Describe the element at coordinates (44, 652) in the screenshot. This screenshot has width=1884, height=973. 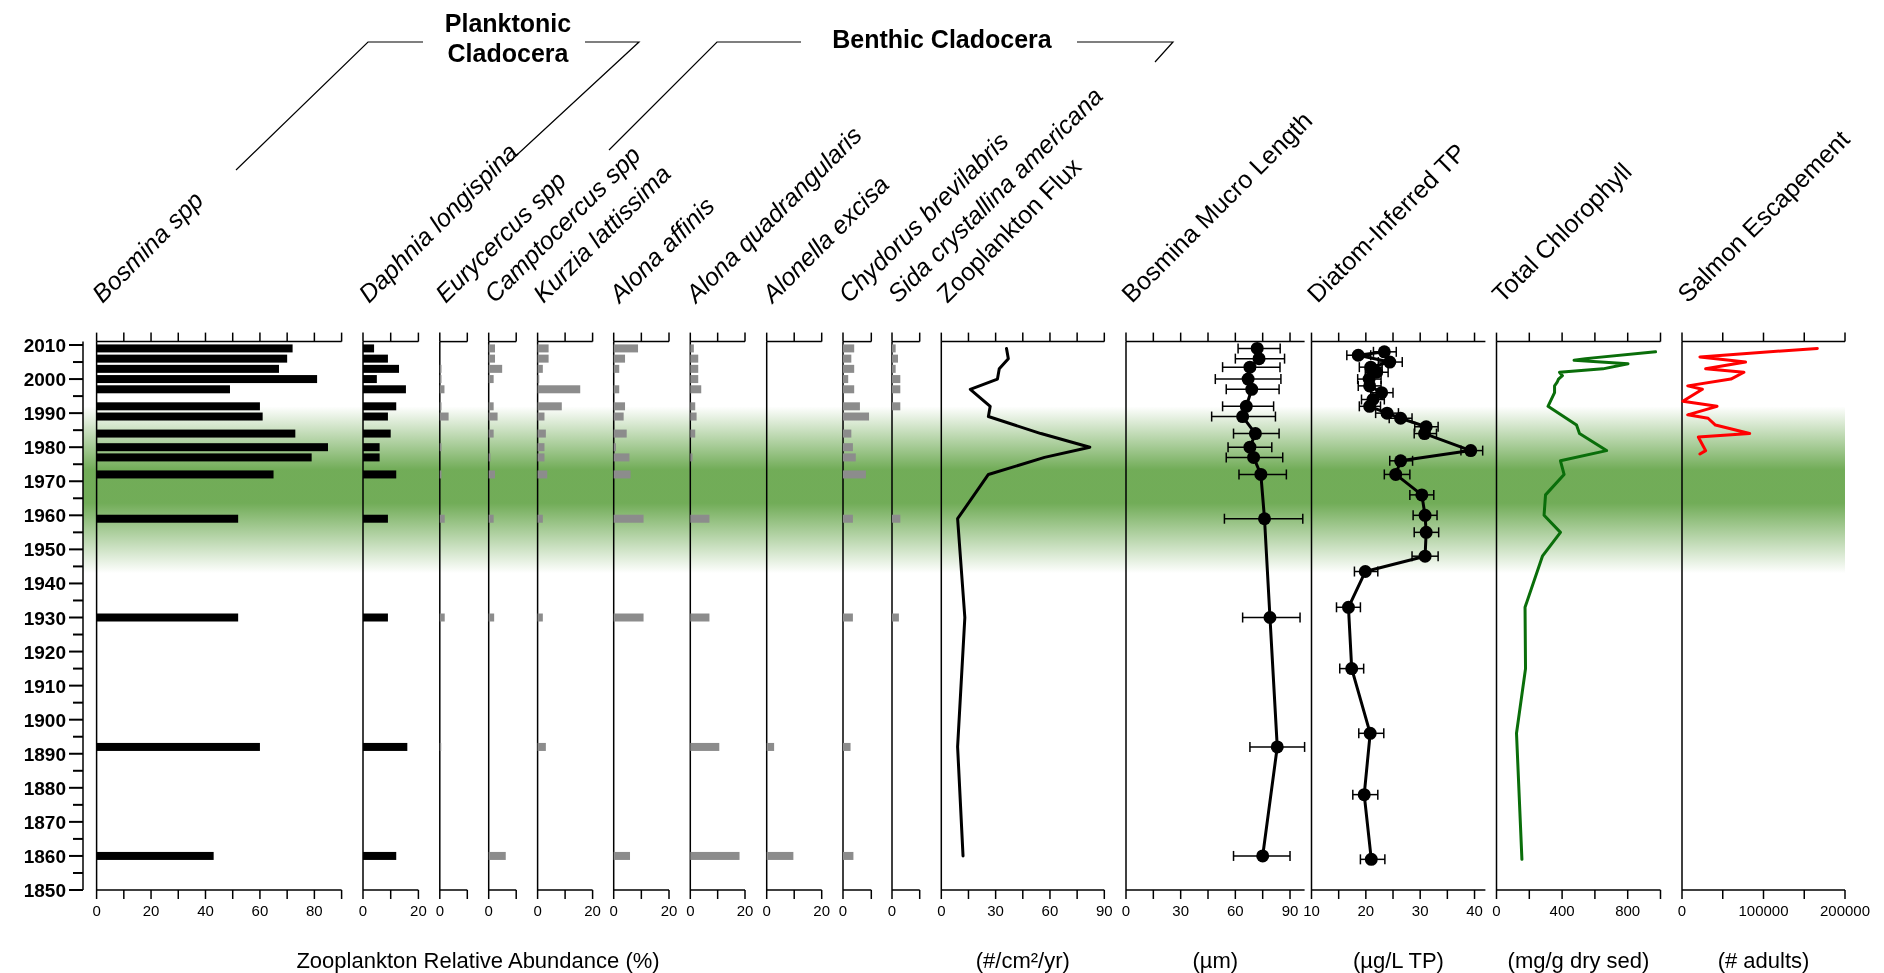
I see `y-tick-label: 1920` at that location.